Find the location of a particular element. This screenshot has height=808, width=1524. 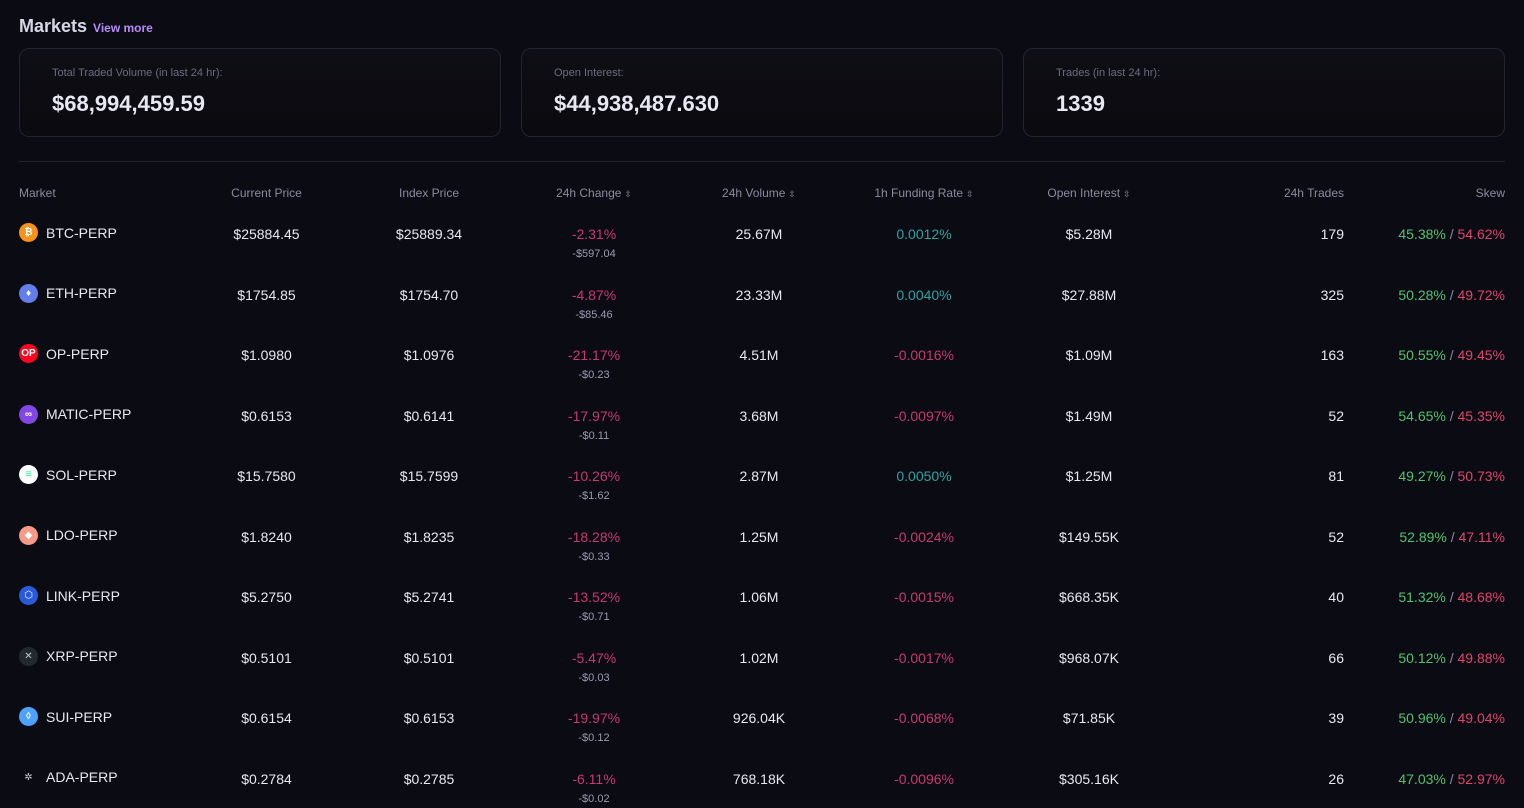

column-header-label: 1h Funding Rate is located at coordinates (919, 193).